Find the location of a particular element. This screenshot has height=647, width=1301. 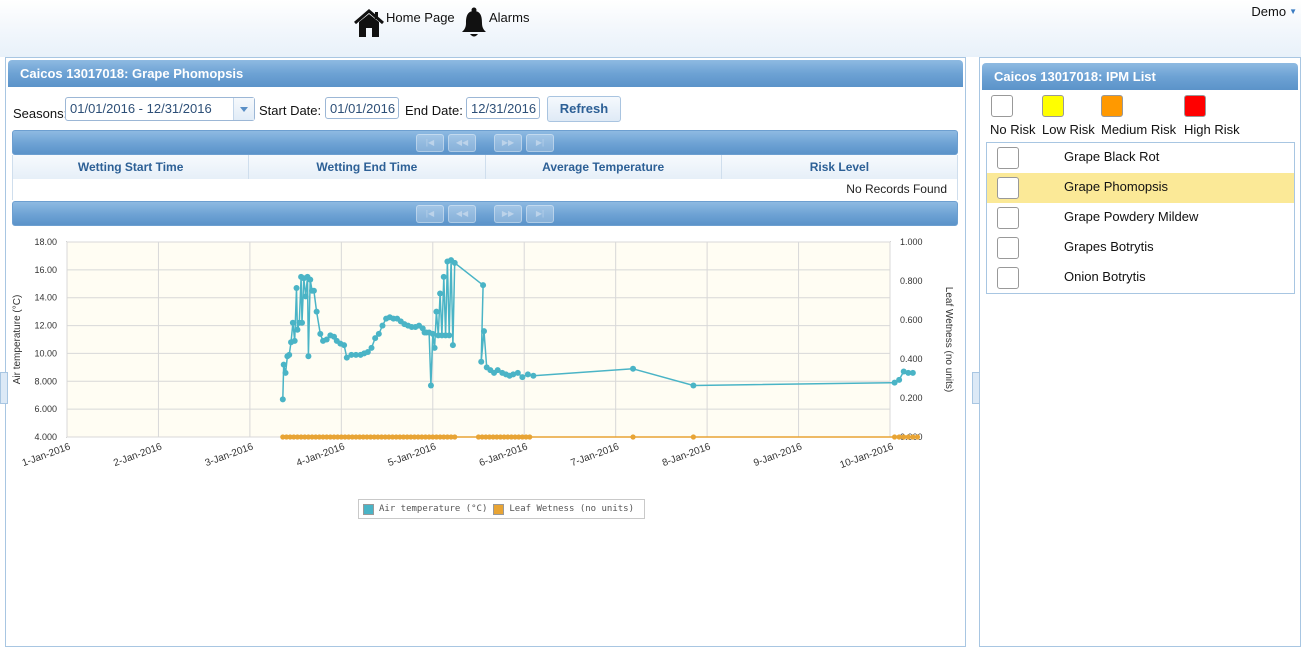

chevron-down-icon is located at coordinates (243, 109).